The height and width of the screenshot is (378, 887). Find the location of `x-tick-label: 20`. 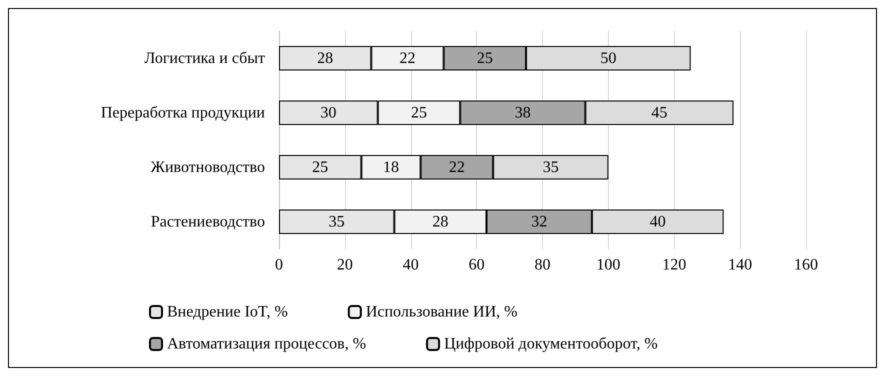

x-tick-label: 20 is located at coordinates (344, 265).